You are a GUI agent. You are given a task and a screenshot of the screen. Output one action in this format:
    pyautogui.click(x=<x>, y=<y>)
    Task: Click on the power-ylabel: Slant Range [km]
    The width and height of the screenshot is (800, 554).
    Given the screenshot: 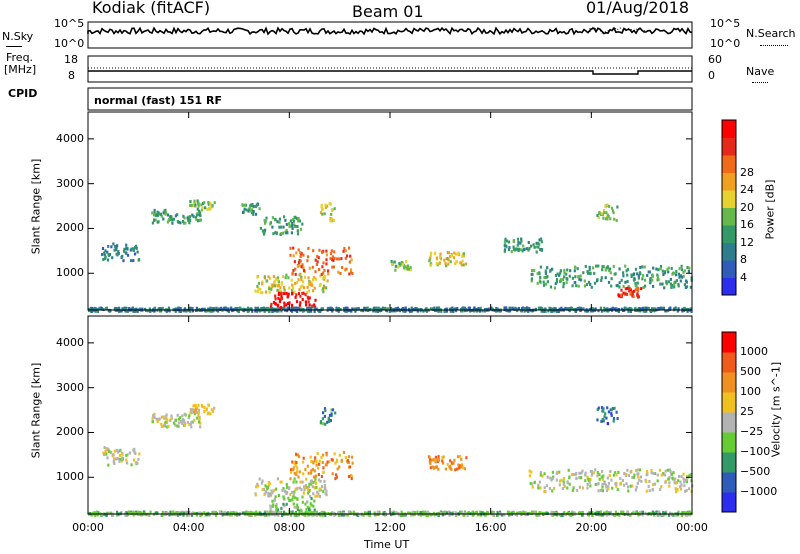 What is the action you would take?
    pyautogui.click(x=36, y=206)
    